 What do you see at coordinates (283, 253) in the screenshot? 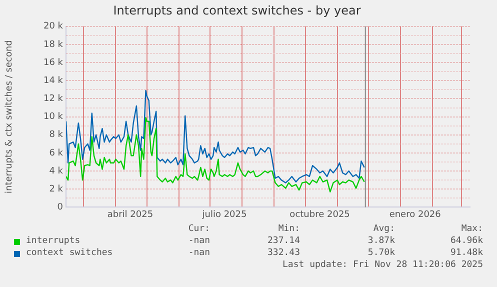
I see `text: 332.43` at bounding box center [283, 253].